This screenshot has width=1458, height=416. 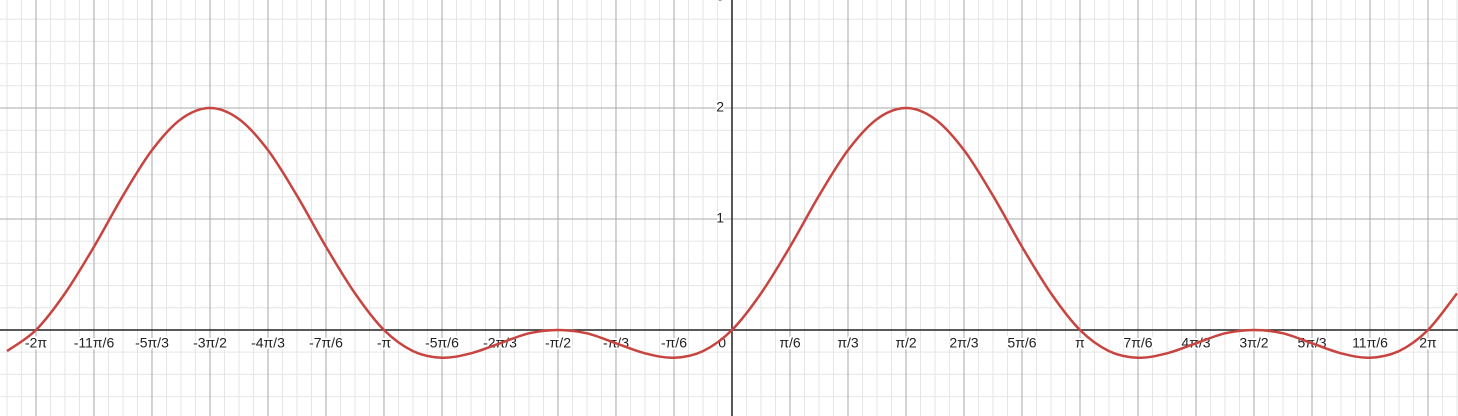 What do you see at coordinates (1137, 343) in the screenshot?
I see `x-tick-label: 7π/6` at bounding box center [1137, 343].